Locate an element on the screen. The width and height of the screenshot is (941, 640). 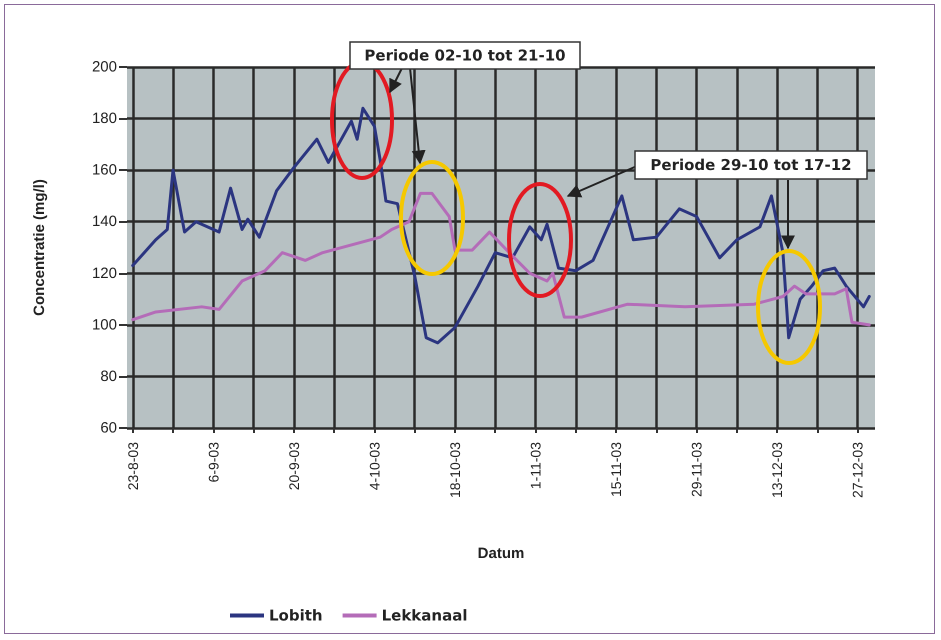
y-tick-label: 140 is located at coordinates (104, 221).